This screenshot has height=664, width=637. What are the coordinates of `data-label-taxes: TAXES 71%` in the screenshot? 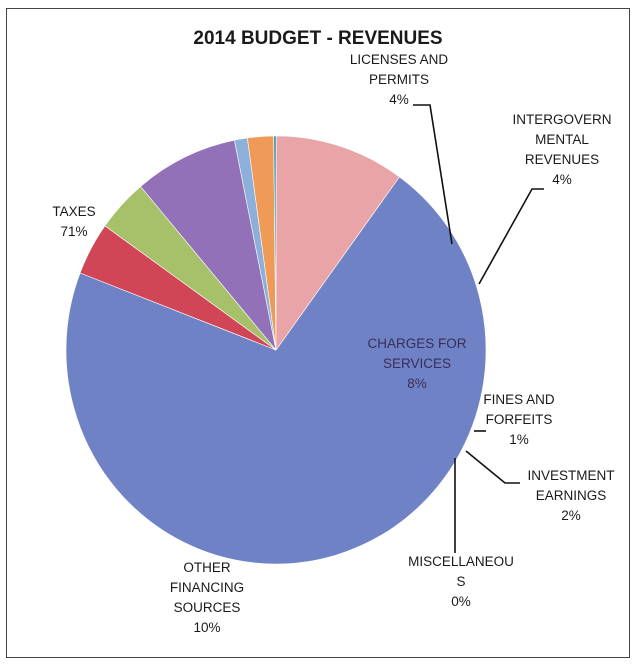 It's located at (73, 221).